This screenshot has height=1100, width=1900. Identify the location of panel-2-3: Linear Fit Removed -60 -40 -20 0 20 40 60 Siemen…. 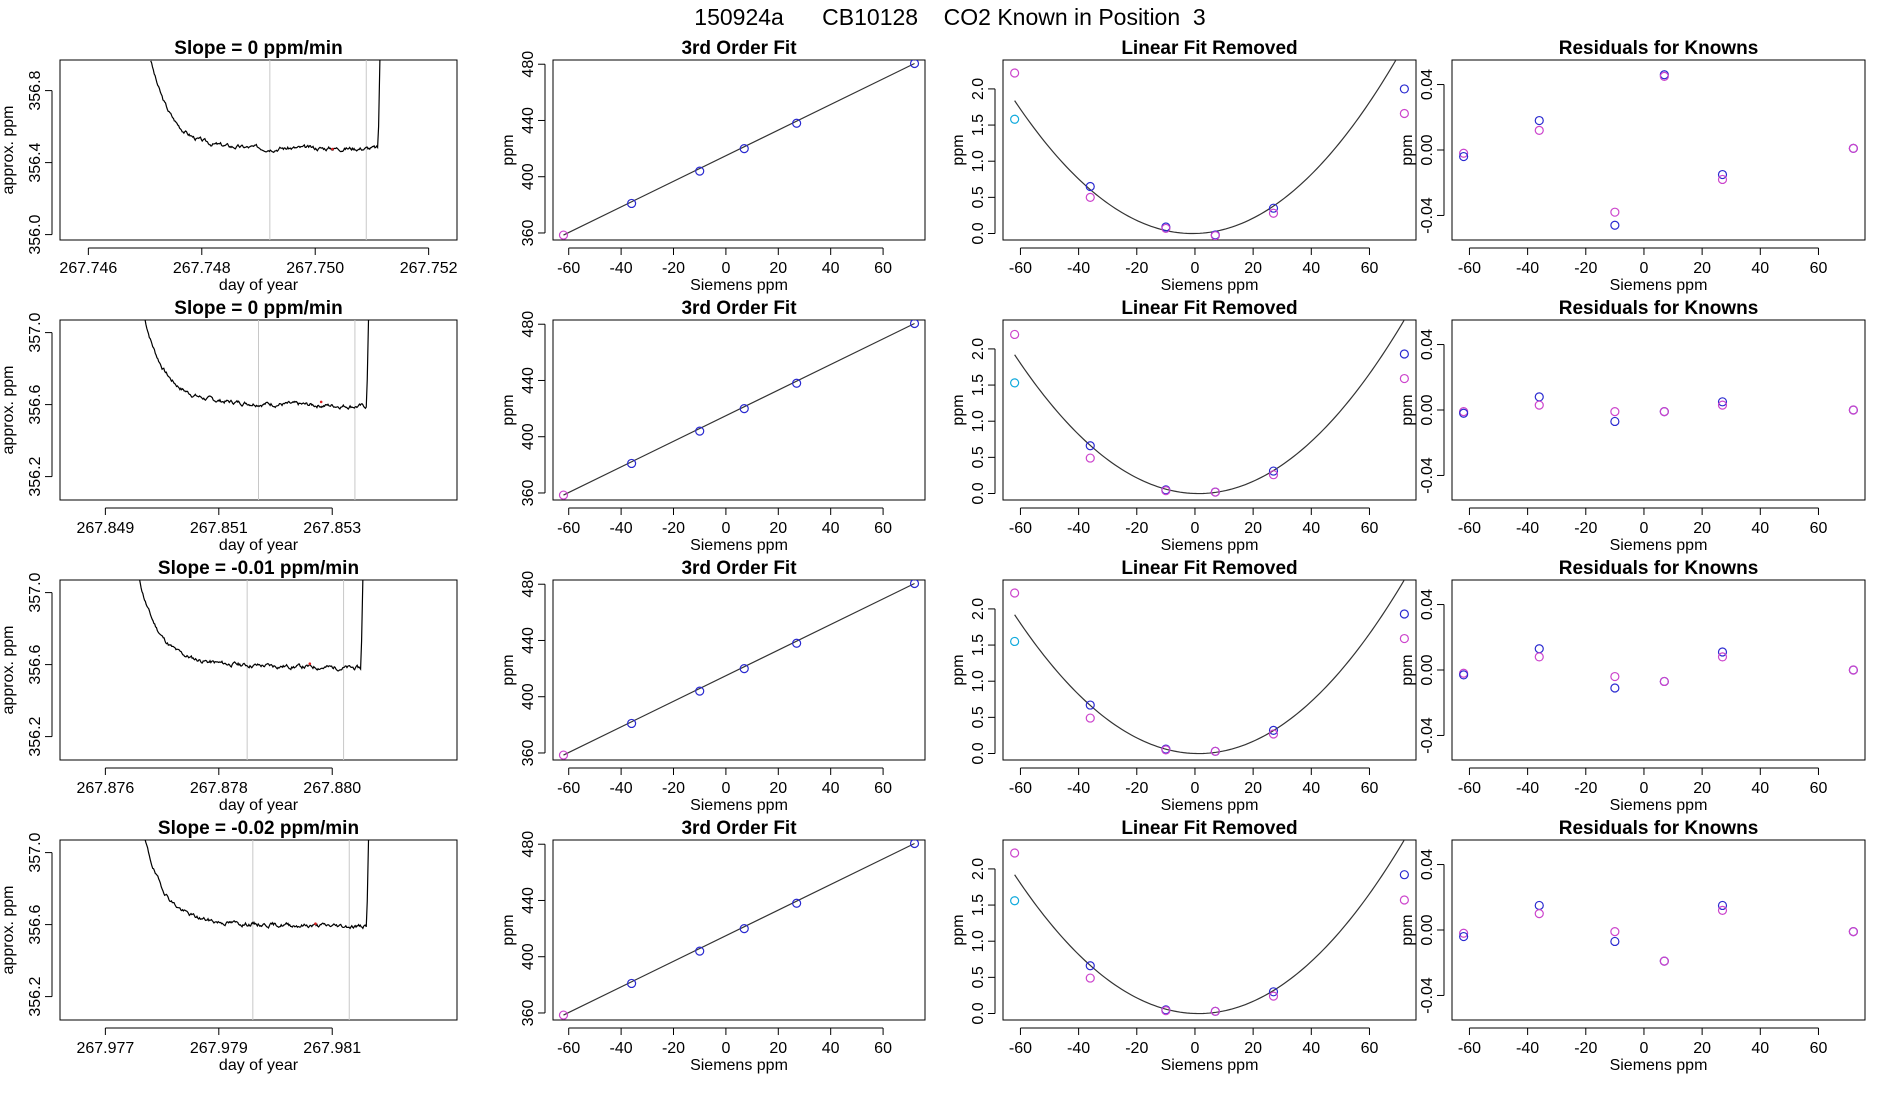
(1183, 946).